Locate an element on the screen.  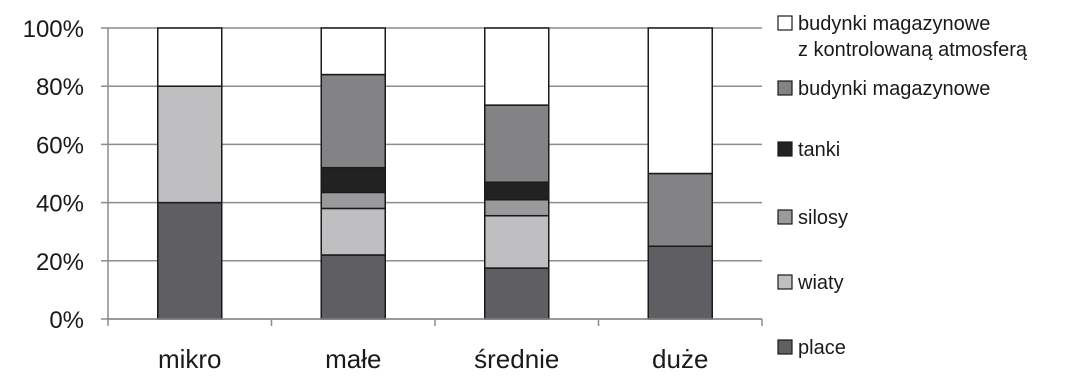
category-label: małe is located at coordinates (353, 359).